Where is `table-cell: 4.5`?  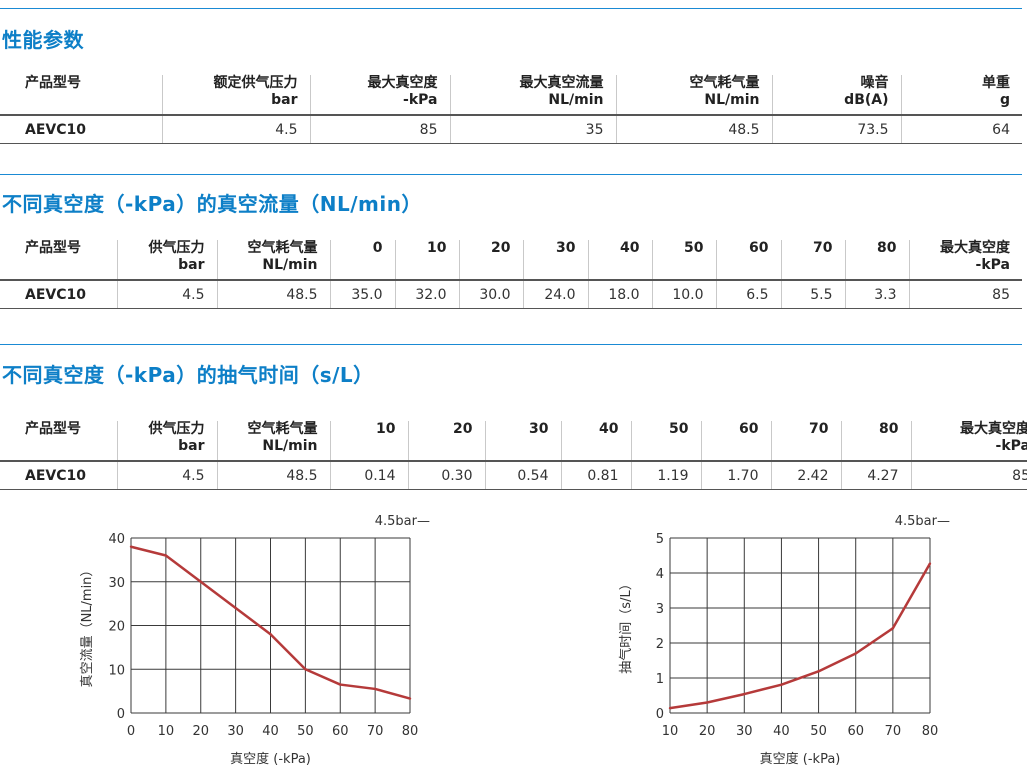 table-cell: 4.5 is located at coordinates (167, 475).